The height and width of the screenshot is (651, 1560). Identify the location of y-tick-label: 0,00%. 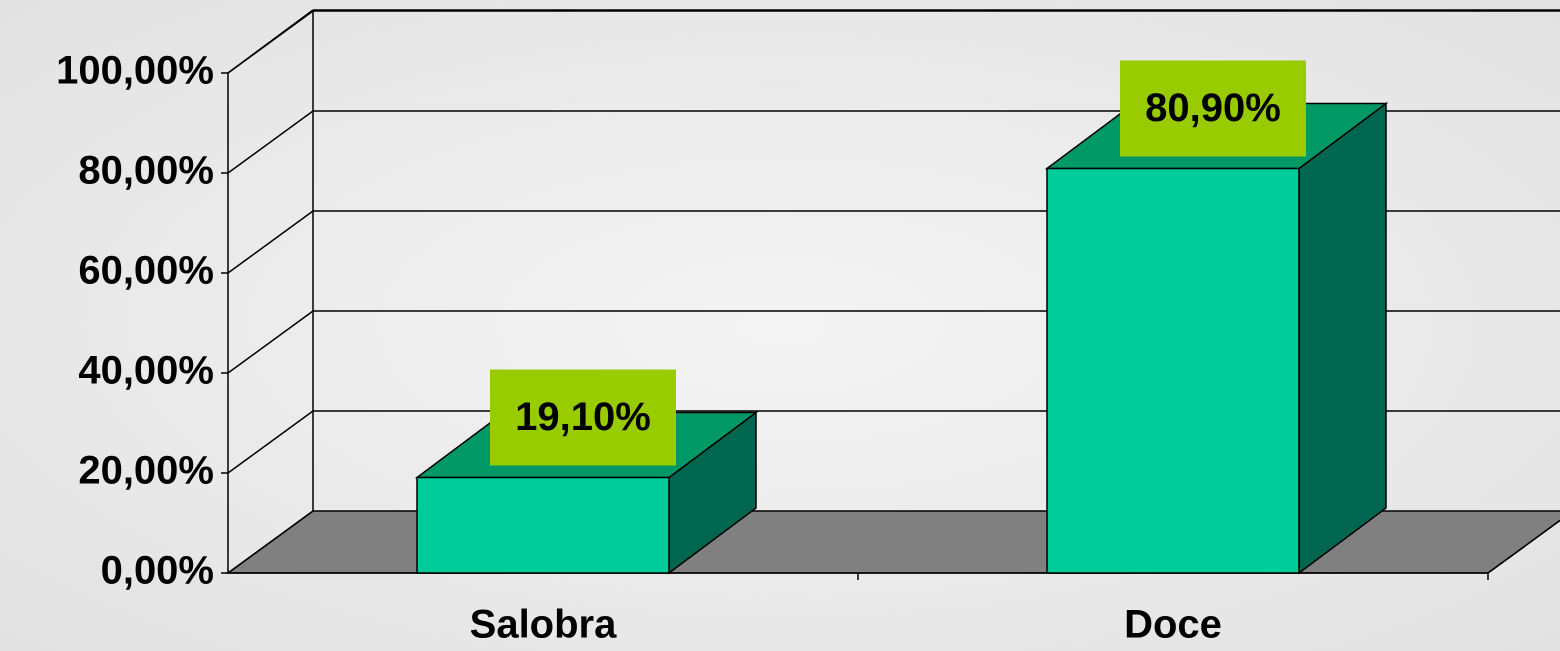
(157, 571).